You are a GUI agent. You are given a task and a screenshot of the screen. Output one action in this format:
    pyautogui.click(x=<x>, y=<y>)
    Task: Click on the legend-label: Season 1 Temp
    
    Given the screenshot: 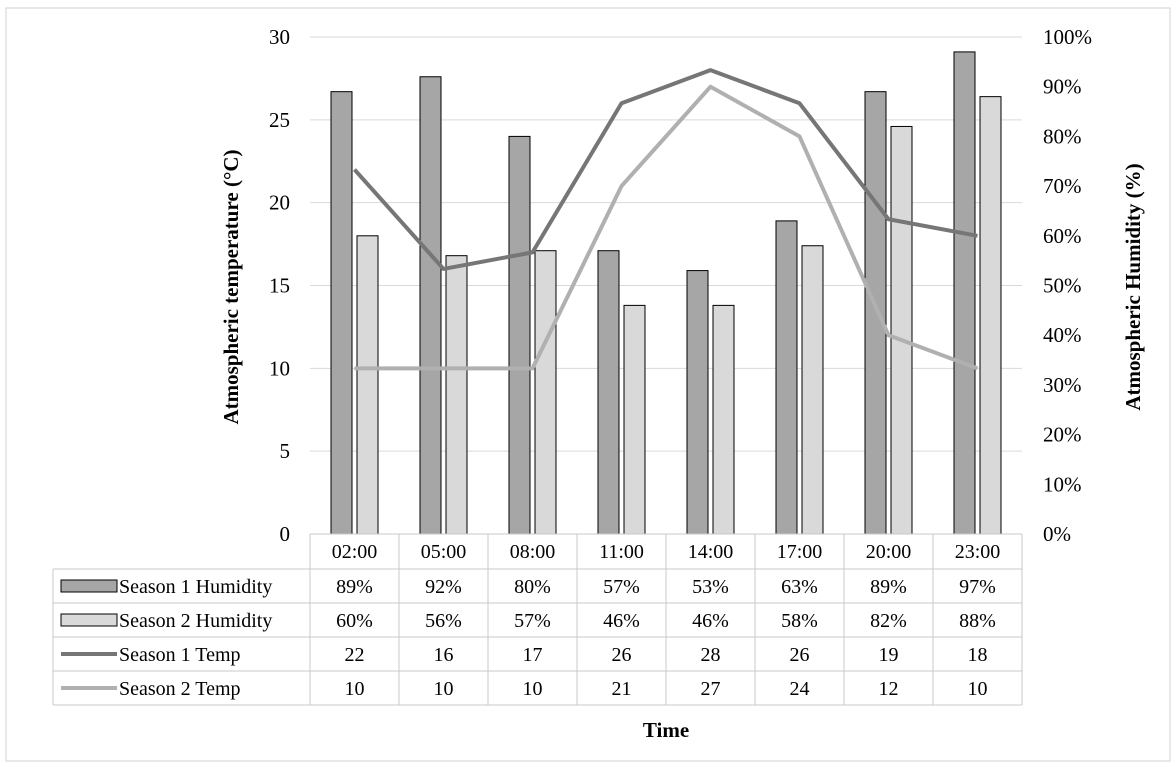 What is the action you would take?
    pyautogui.click(x=180, y=655)
    